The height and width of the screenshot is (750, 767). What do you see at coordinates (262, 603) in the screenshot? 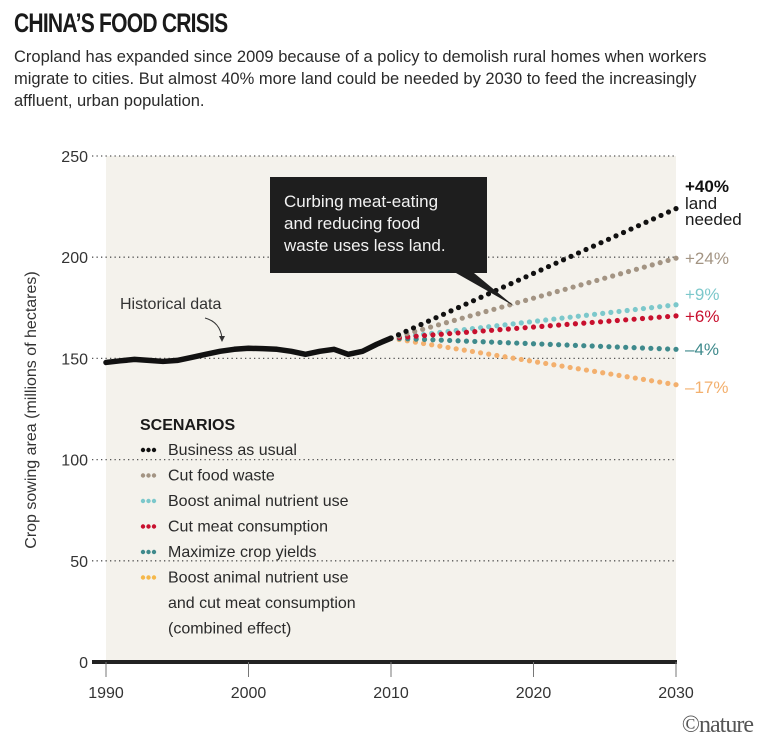
I see `legend-label: and cut meat consumption` at bounding box center [262, 603].